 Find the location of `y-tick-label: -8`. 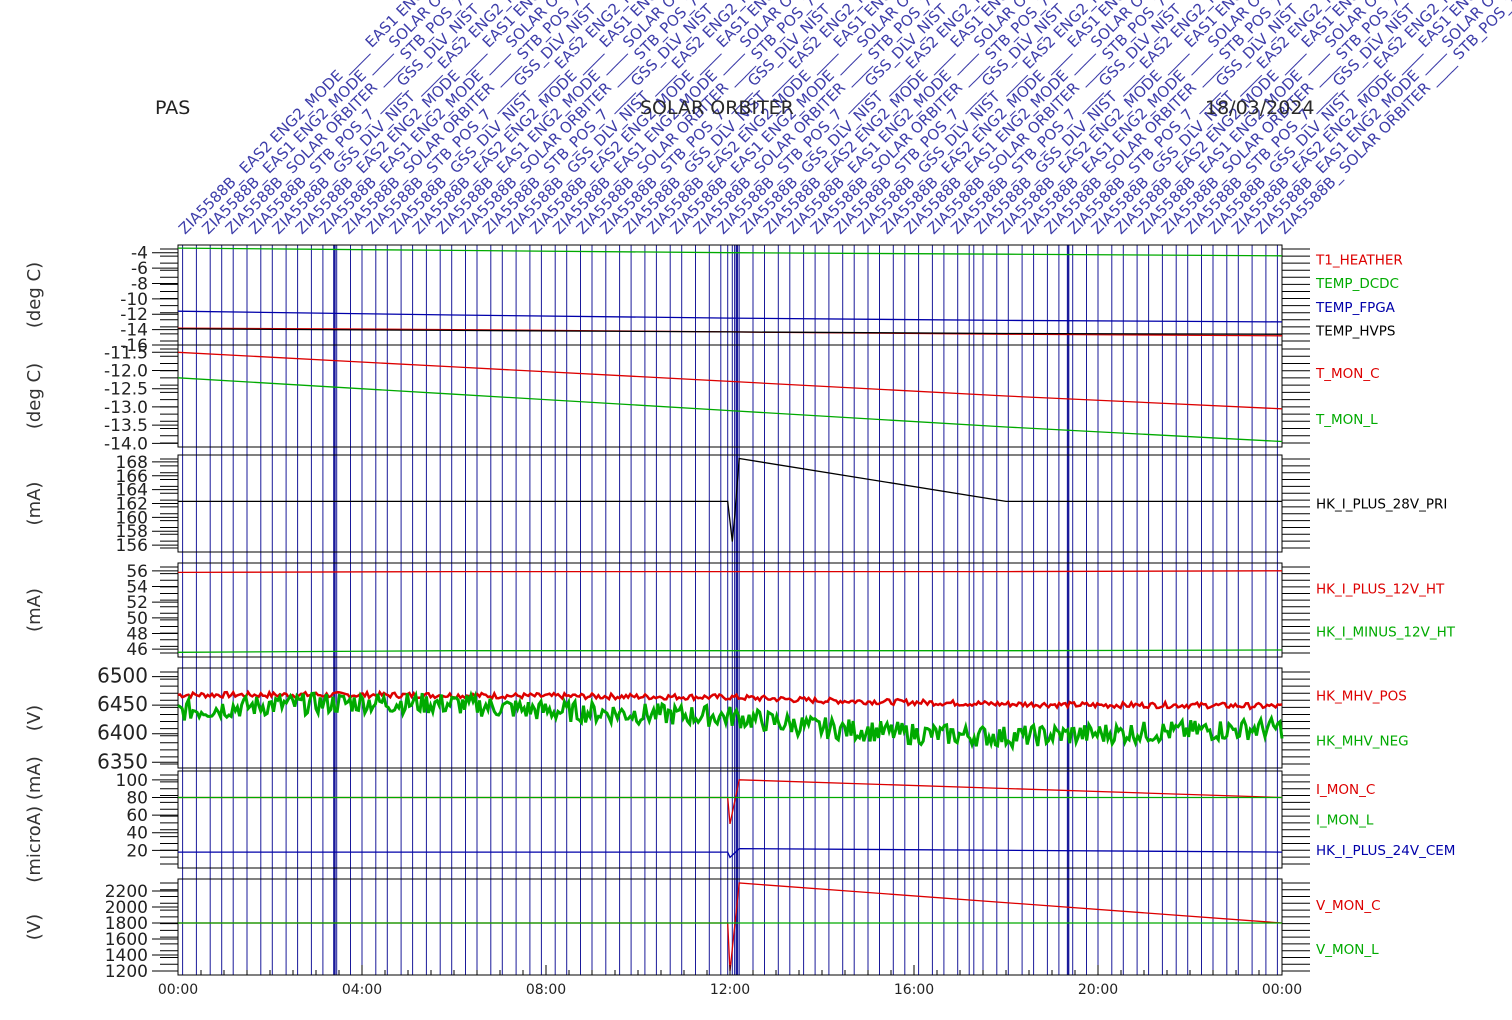

y-tick-label: -8 is located at coordinates (139, 284).